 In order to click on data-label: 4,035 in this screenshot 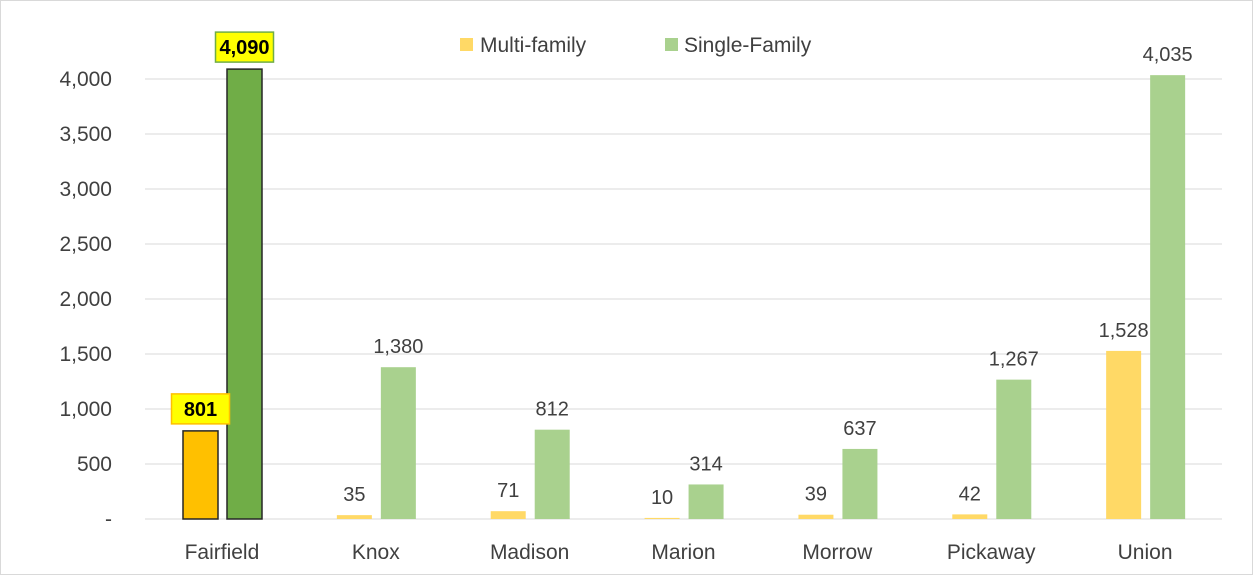, I will do `click(1168, 55)`.